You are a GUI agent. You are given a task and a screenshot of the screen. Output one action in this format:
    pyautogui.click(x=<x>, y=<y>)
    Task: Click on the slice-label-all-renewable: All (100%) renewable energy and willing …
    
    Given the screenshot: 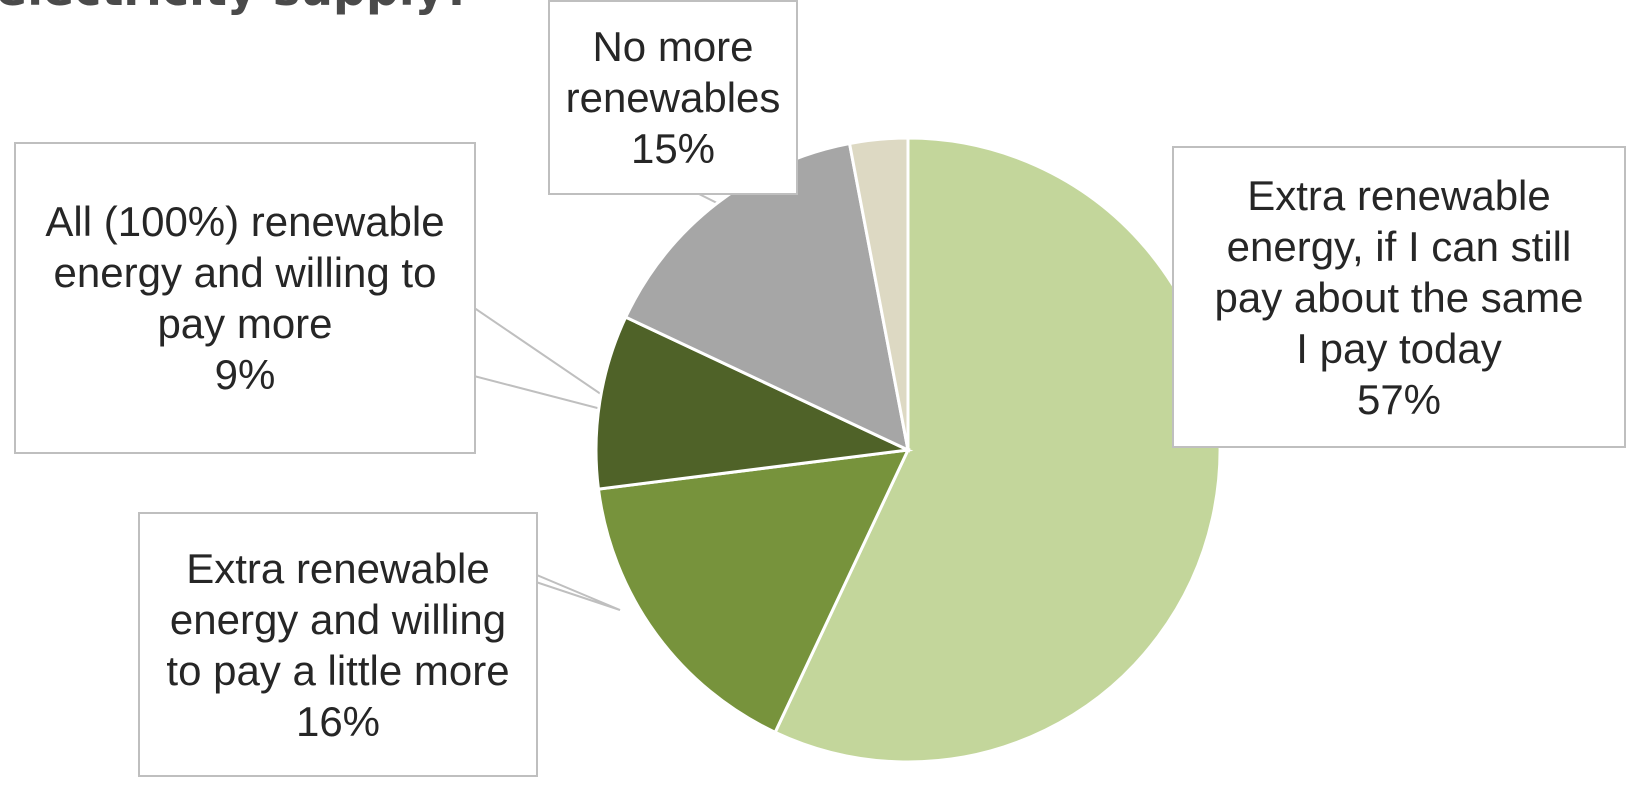 What is the action you would take?
    pyautogui.click(x=245, y=298)
    